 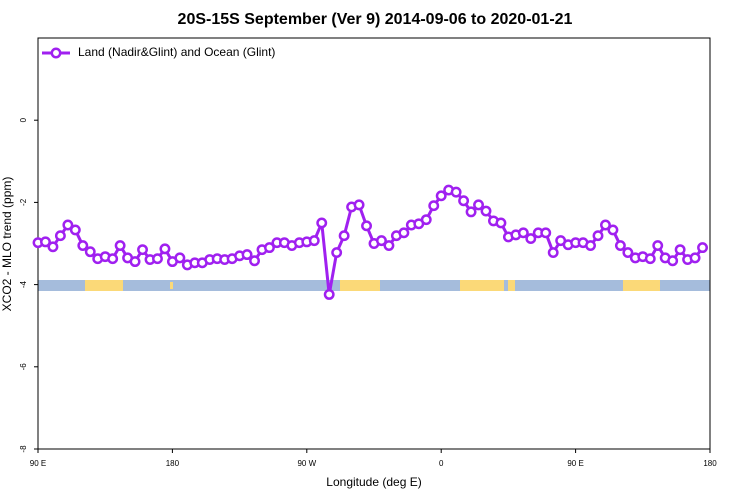 I want to click on y-tick-label: -4, so click(x=23, y=284).